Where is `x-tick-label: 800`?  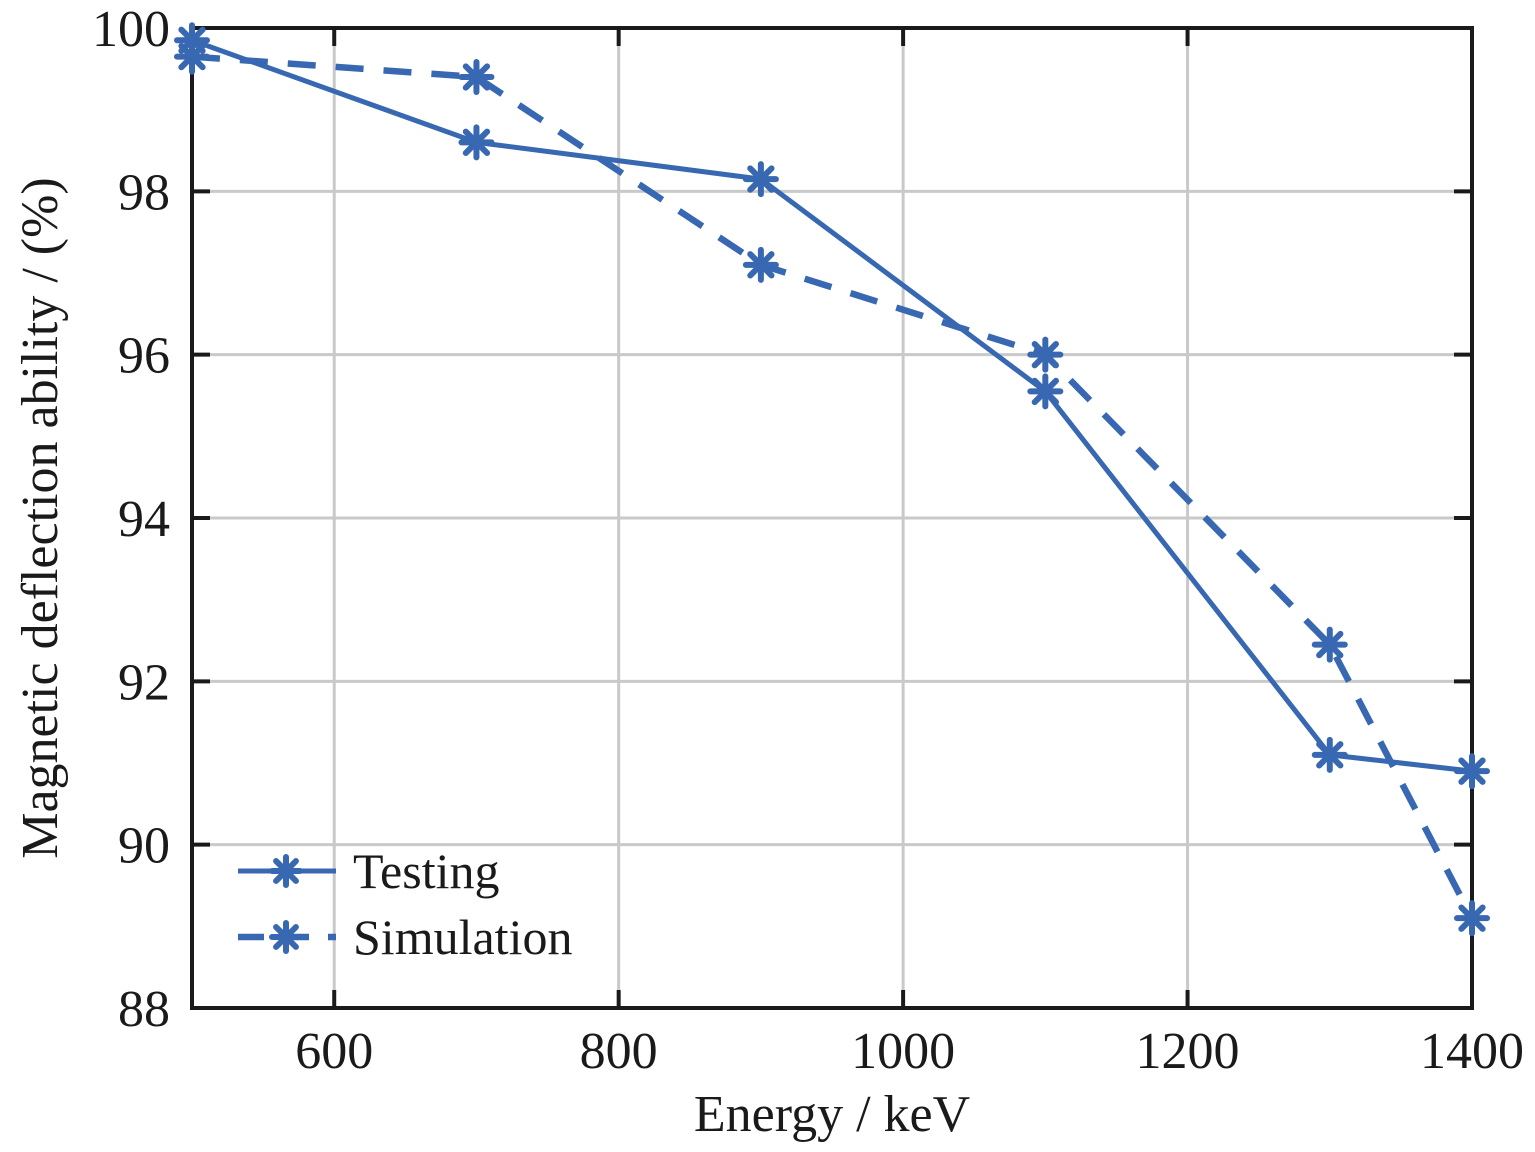
x-tick-label: 800 is located at coordinates (619, 1051).